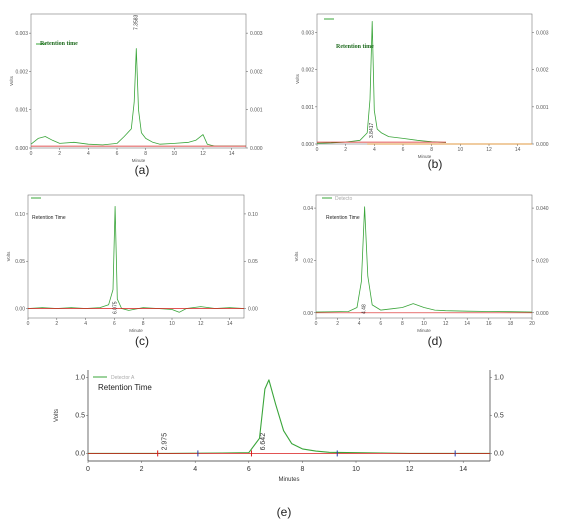 This screenshot has width=563, height=524. I want to click on panel-b-y-tick-label: 0.000, so click(307, 145).